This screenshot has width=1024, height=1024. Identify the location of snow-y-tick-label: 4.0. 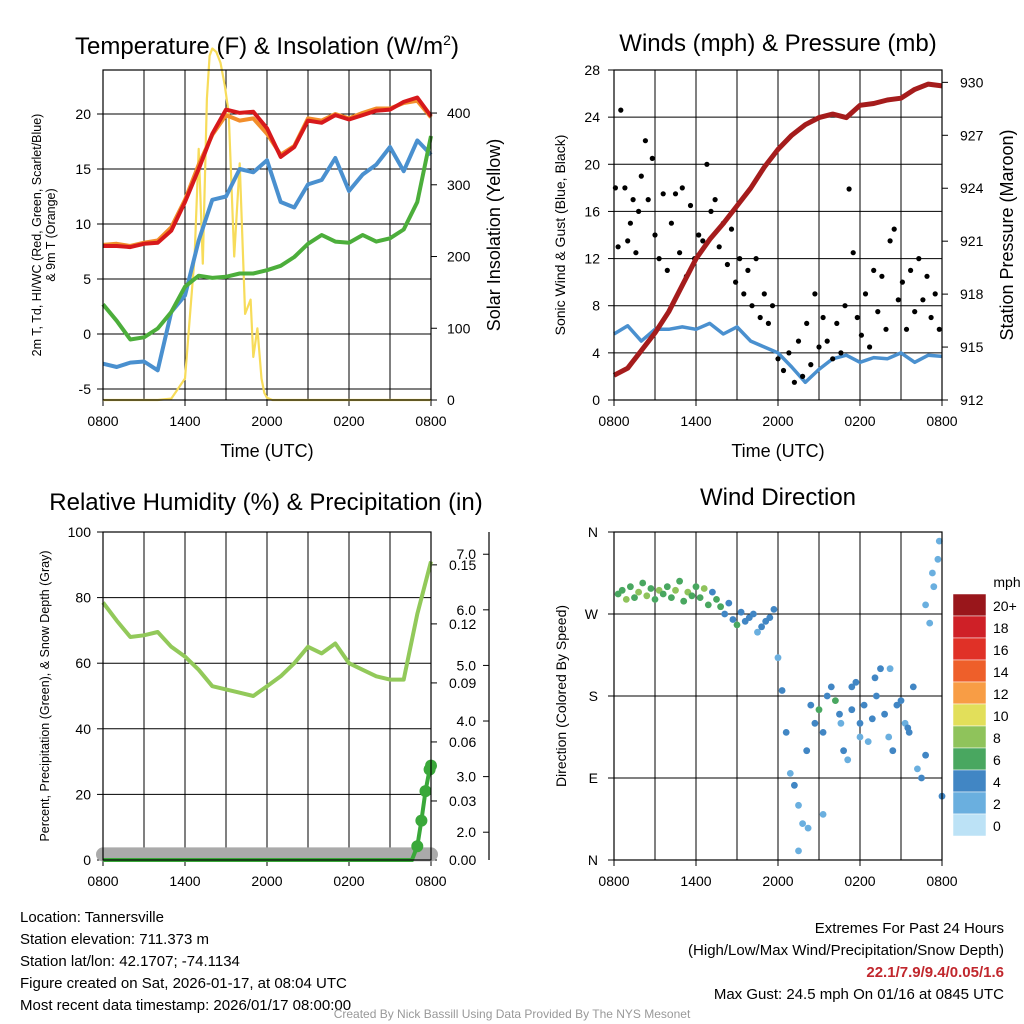
(467, 721).